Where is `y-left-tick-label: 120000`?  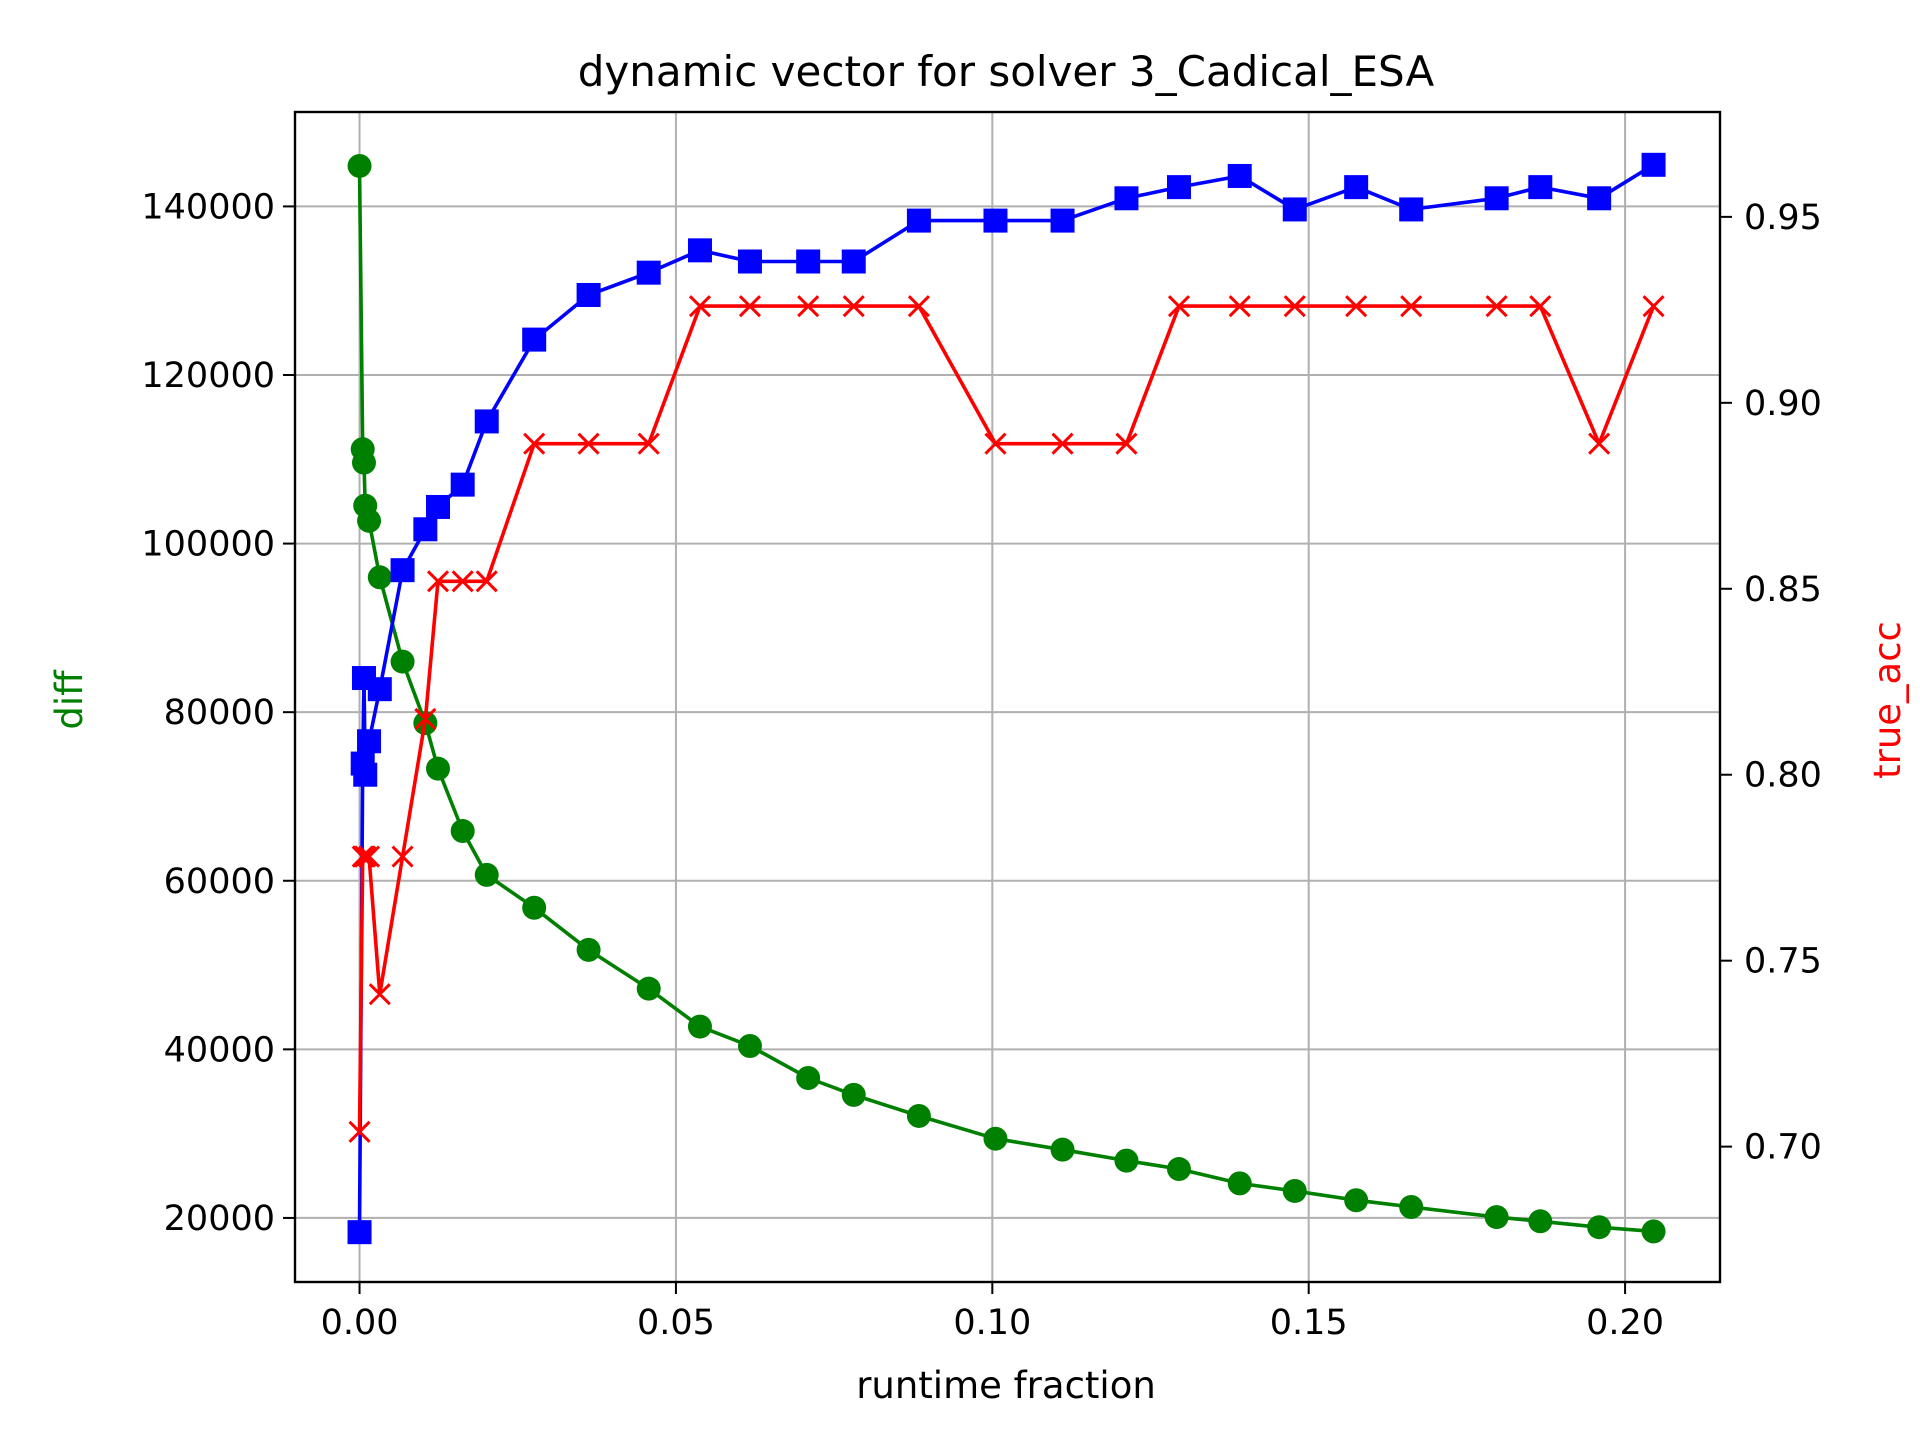 y-left-tick-label: 120000 is located at coordinates (208, 376).